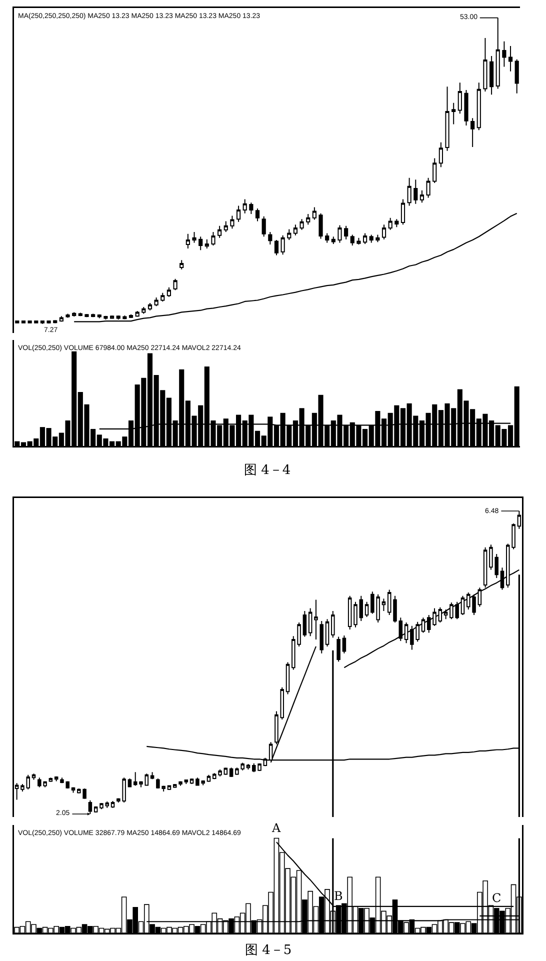  I want to click on annotation: B, so click(338, 896).